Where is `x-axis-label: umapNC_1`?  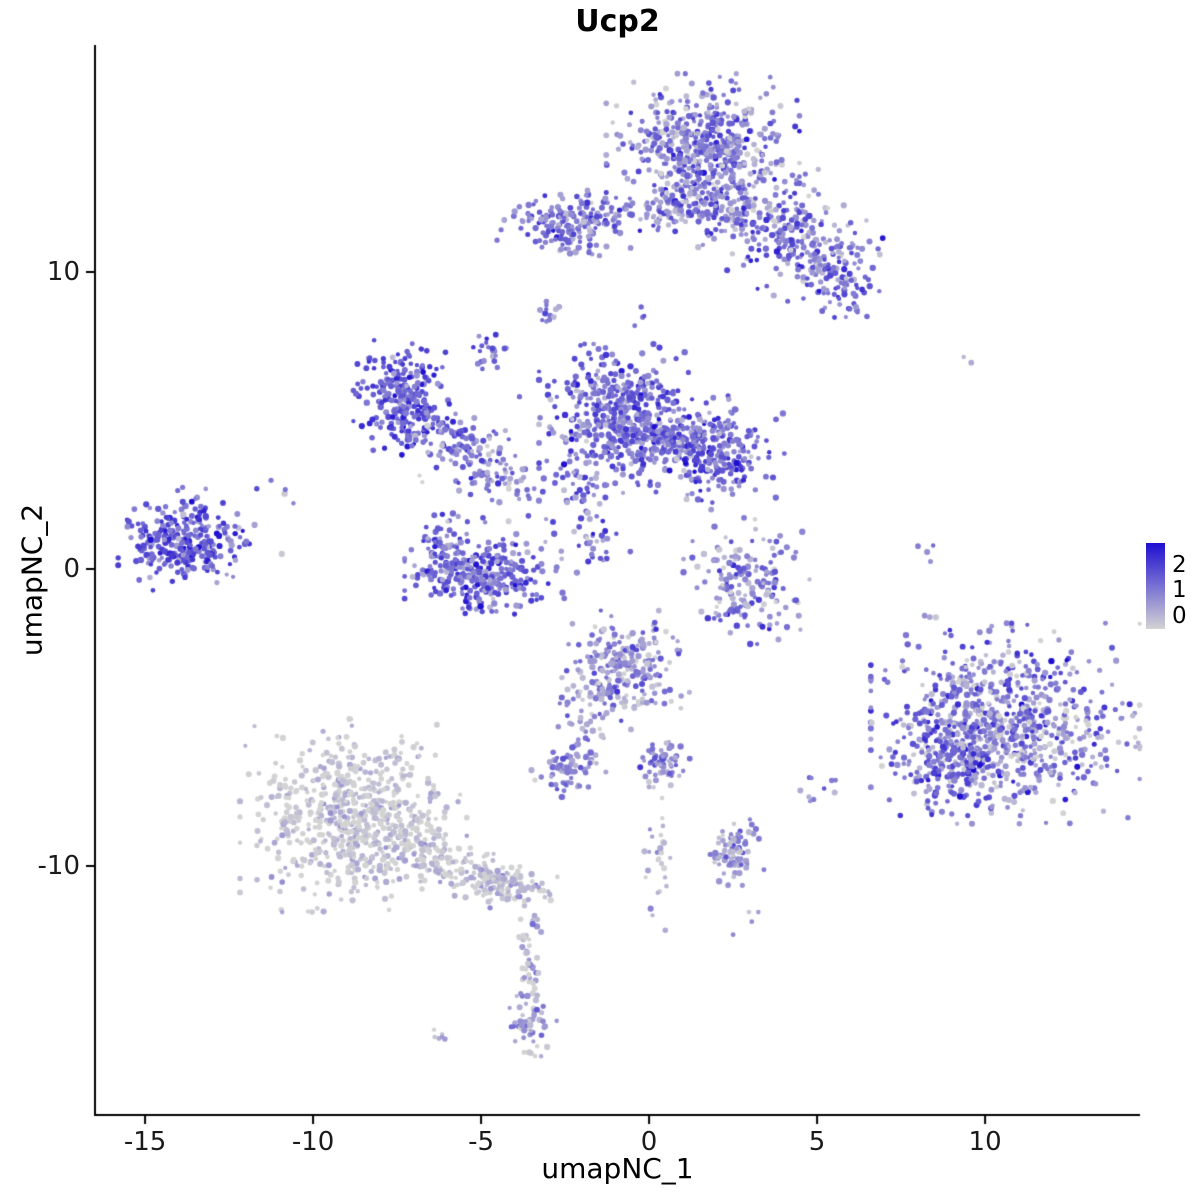 x-axis-label: umapNC_1 is located at coordinates (617, 1168).